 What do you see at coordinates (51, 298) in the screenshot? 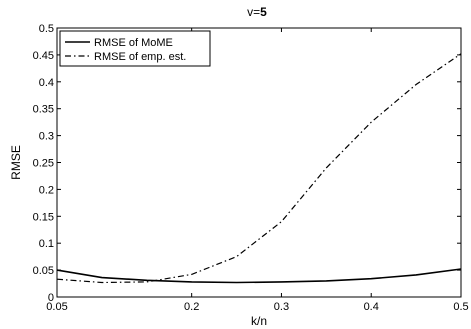
I see `y-tick-label: 0` at bounding box center [51, 298].